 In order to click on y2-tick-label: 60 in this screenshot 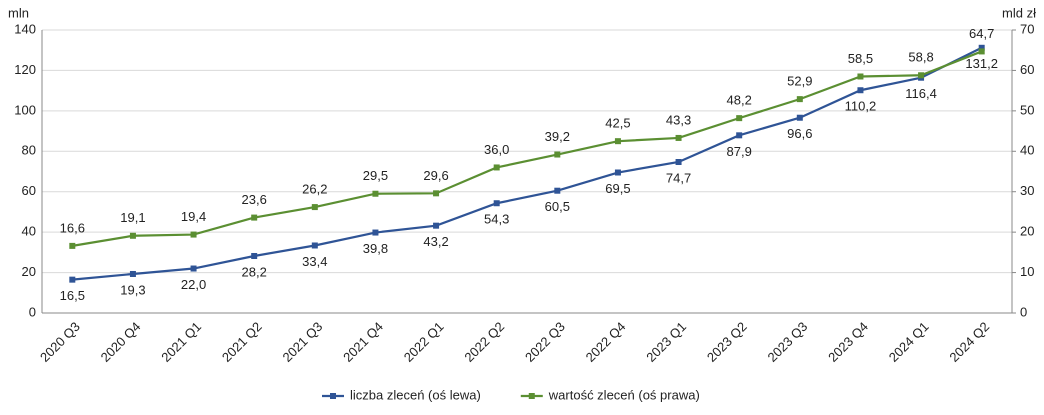, I will do `click(1027, 69)`.